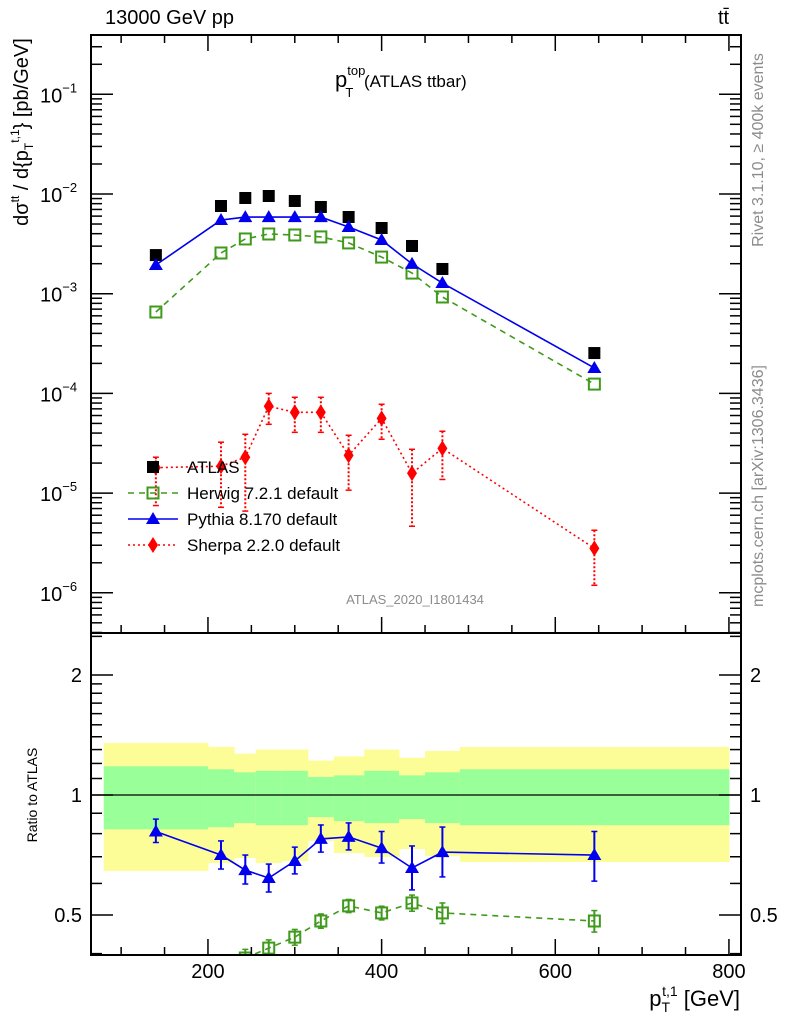 This screenshot has height=1024, width=786. I want to click on reference-band-group, so click(416, 807).